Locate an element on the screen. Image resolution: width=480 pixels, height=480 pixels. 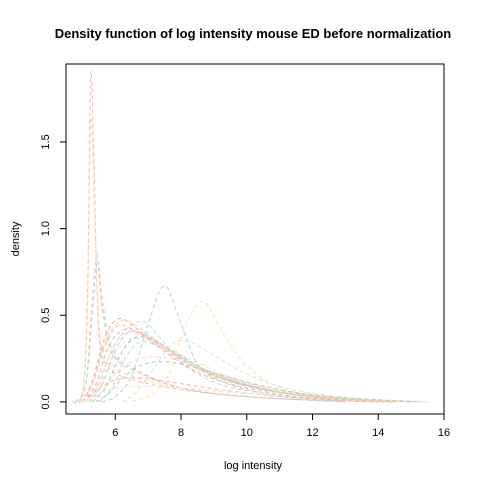
x-tick-label: 14 is located at coordinates (378, 433).